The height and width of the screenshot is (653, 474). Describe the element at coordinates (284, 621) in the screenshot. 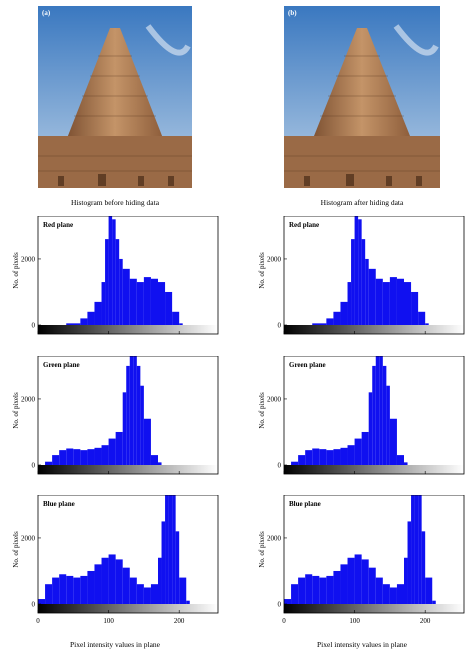

I see `x-tick-label: 0` at that location.